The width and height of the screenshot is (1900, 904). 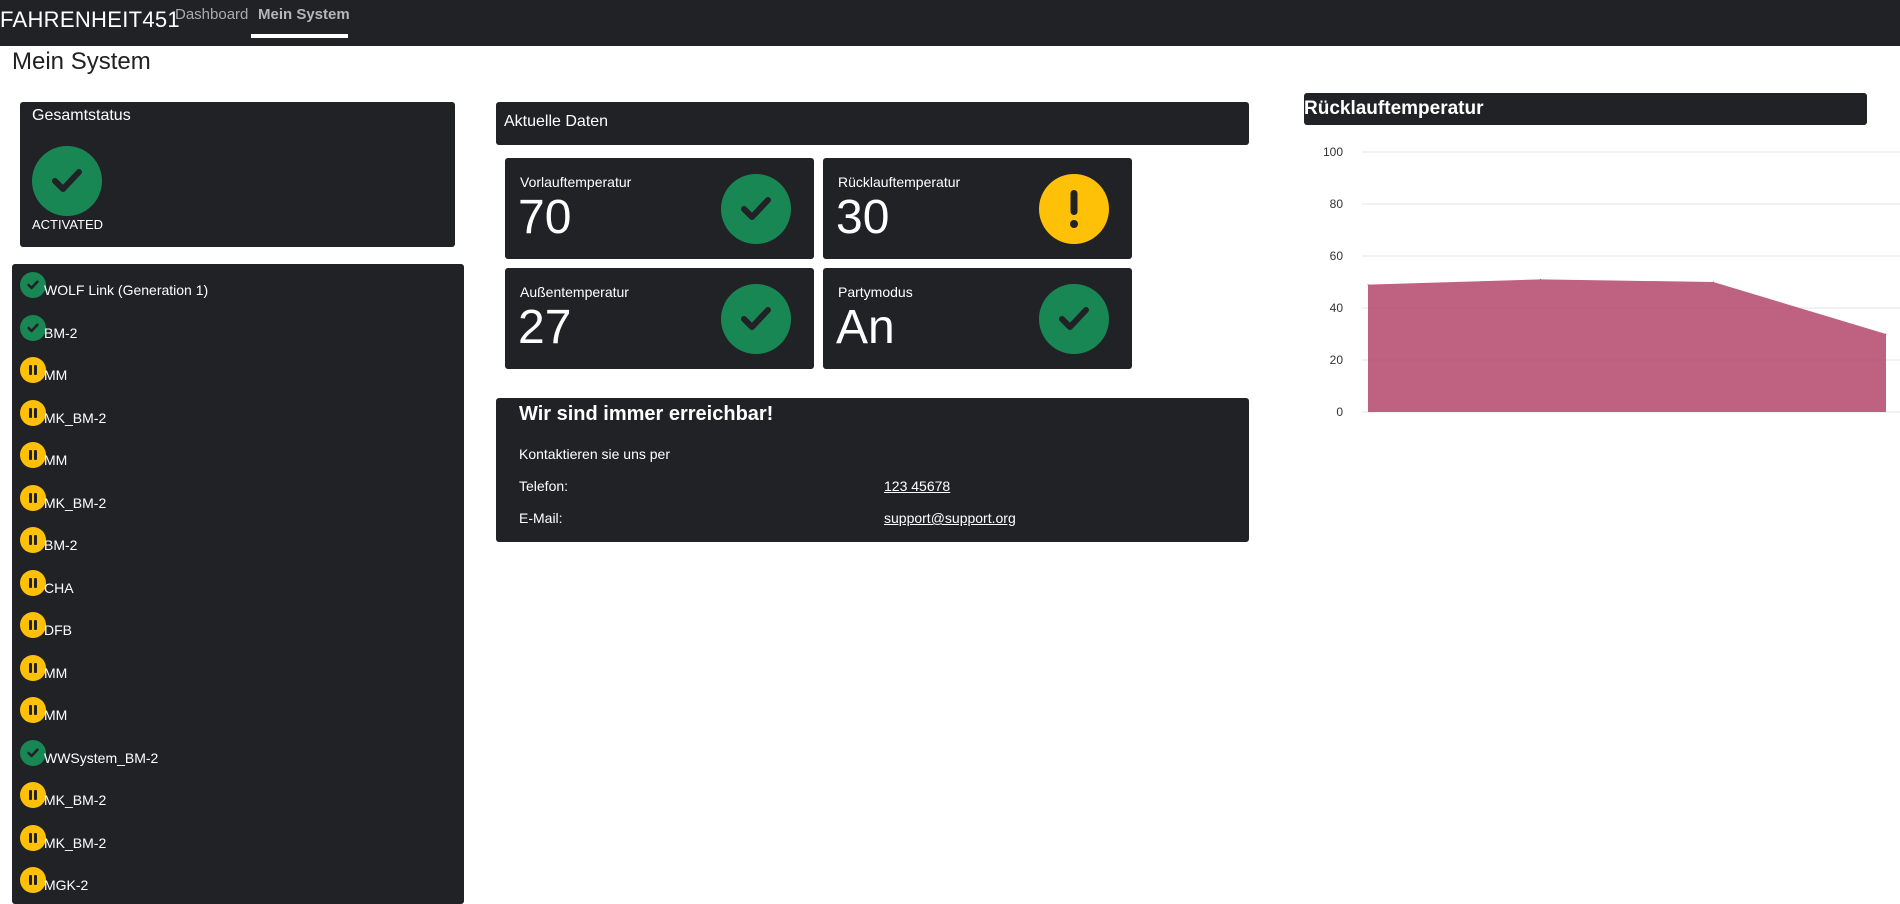 I want to click on list-item-label: WWSystem_BM-2, so click(x=101, y=757).